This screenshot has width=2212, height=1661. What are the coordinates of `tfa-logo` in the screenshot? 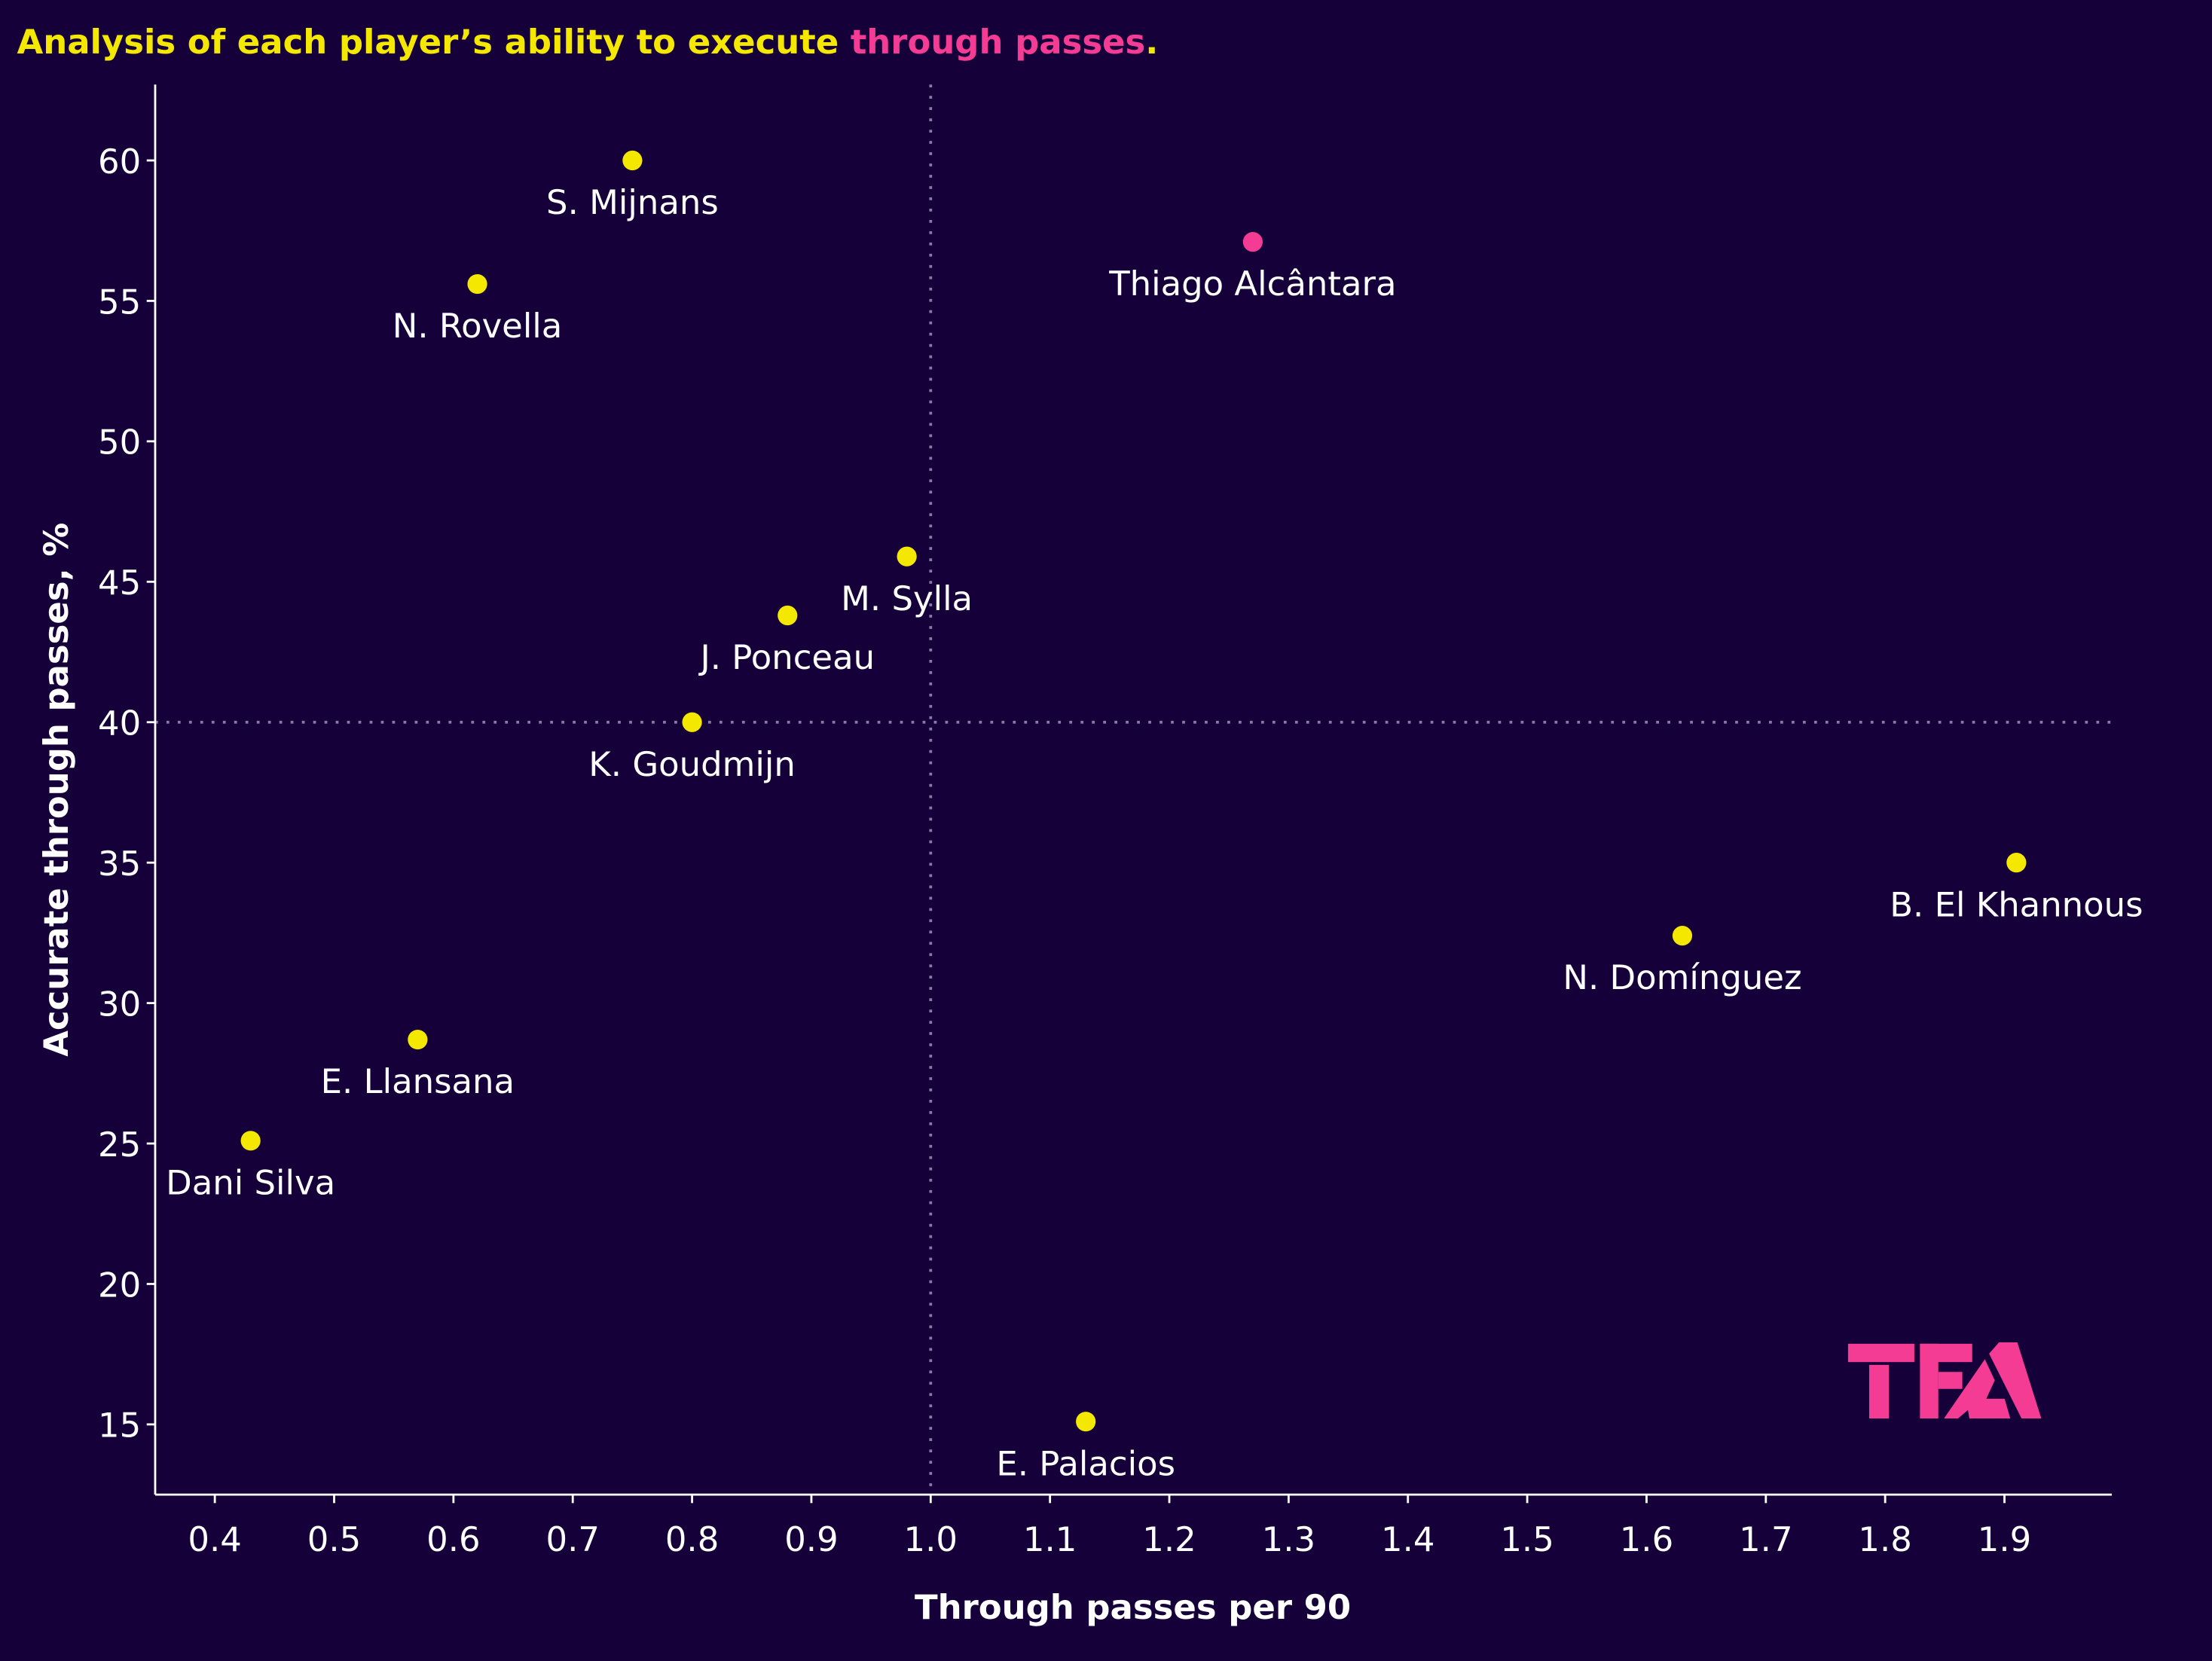 It's located at (1944, 1380).